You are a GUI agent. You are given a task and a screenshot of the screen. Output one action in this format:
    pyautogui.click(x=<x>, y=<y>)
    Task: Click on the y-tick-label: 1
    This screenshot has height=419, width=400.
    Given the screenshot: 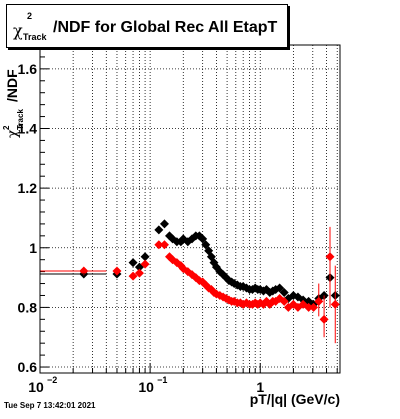 What is the action you would take?
    pyautogui.click(x=33, y=248)
    